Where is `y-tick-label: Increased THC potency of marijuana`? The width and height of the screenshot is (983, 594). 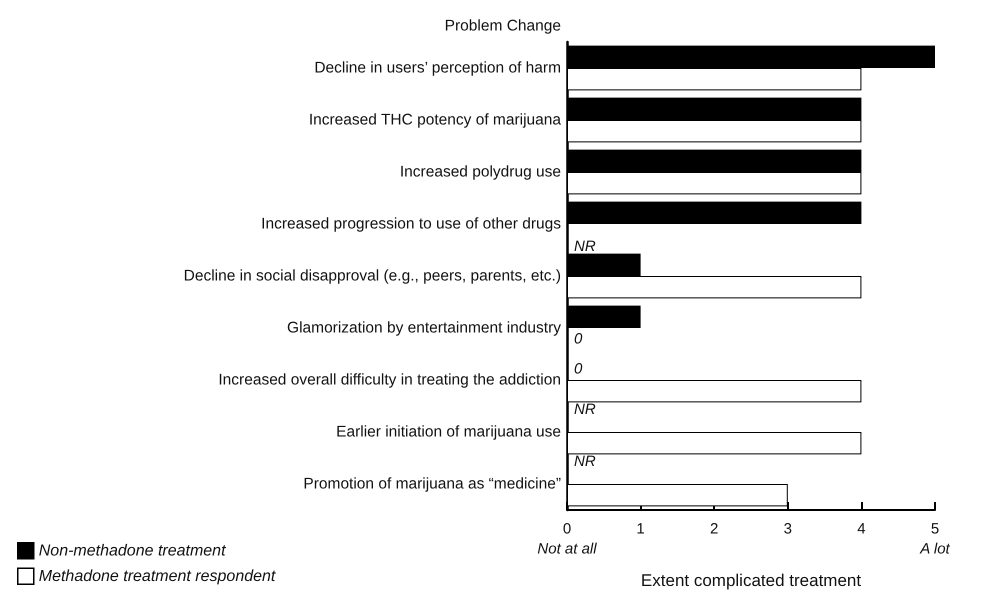 y-tick-label: Increased THC potency of marijuana is located at coordinates (435, 120).